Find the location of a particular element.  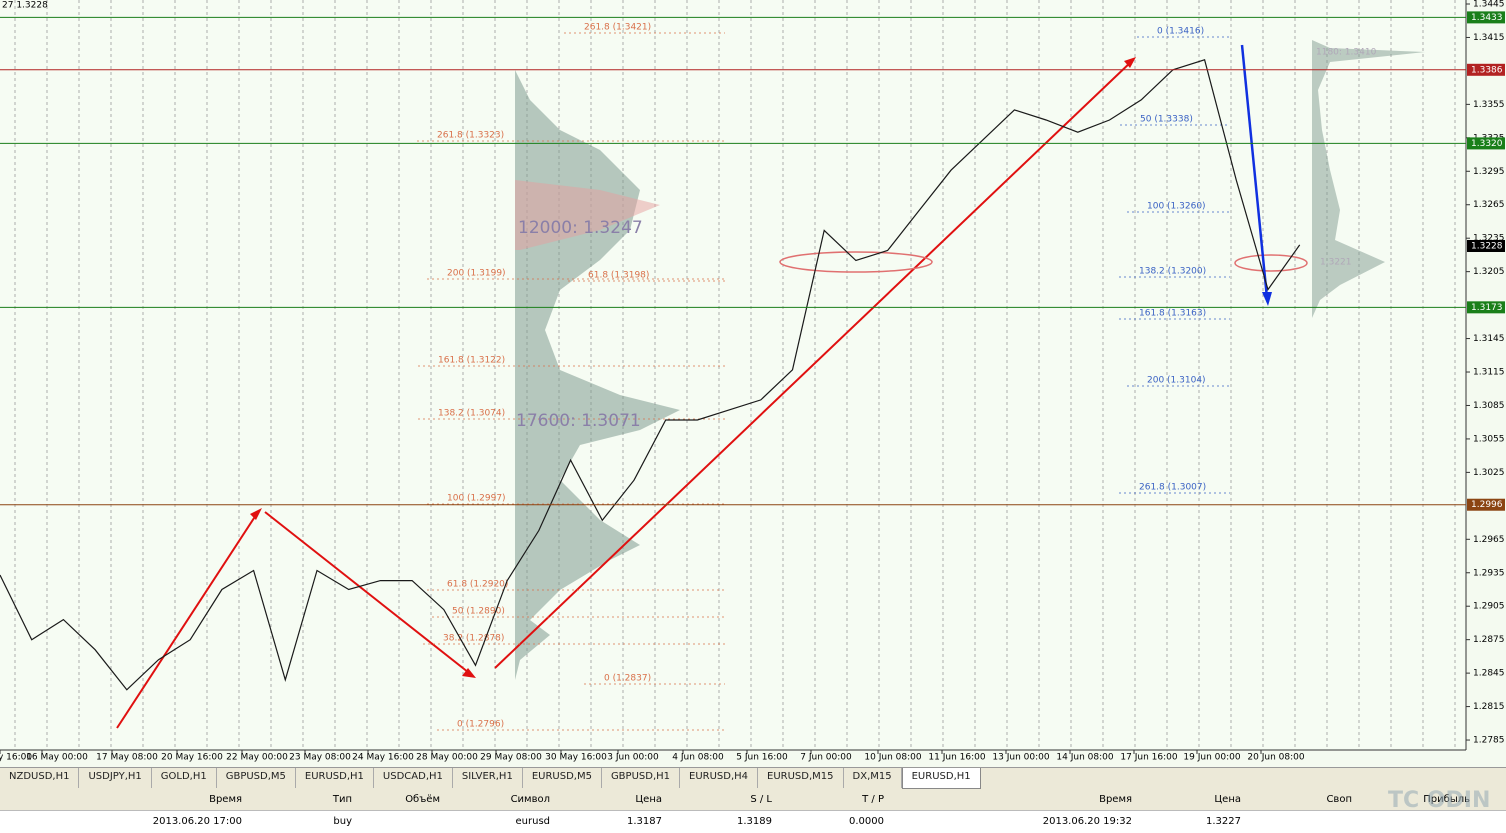

arrowhead is located at coordinates (1267, 299).